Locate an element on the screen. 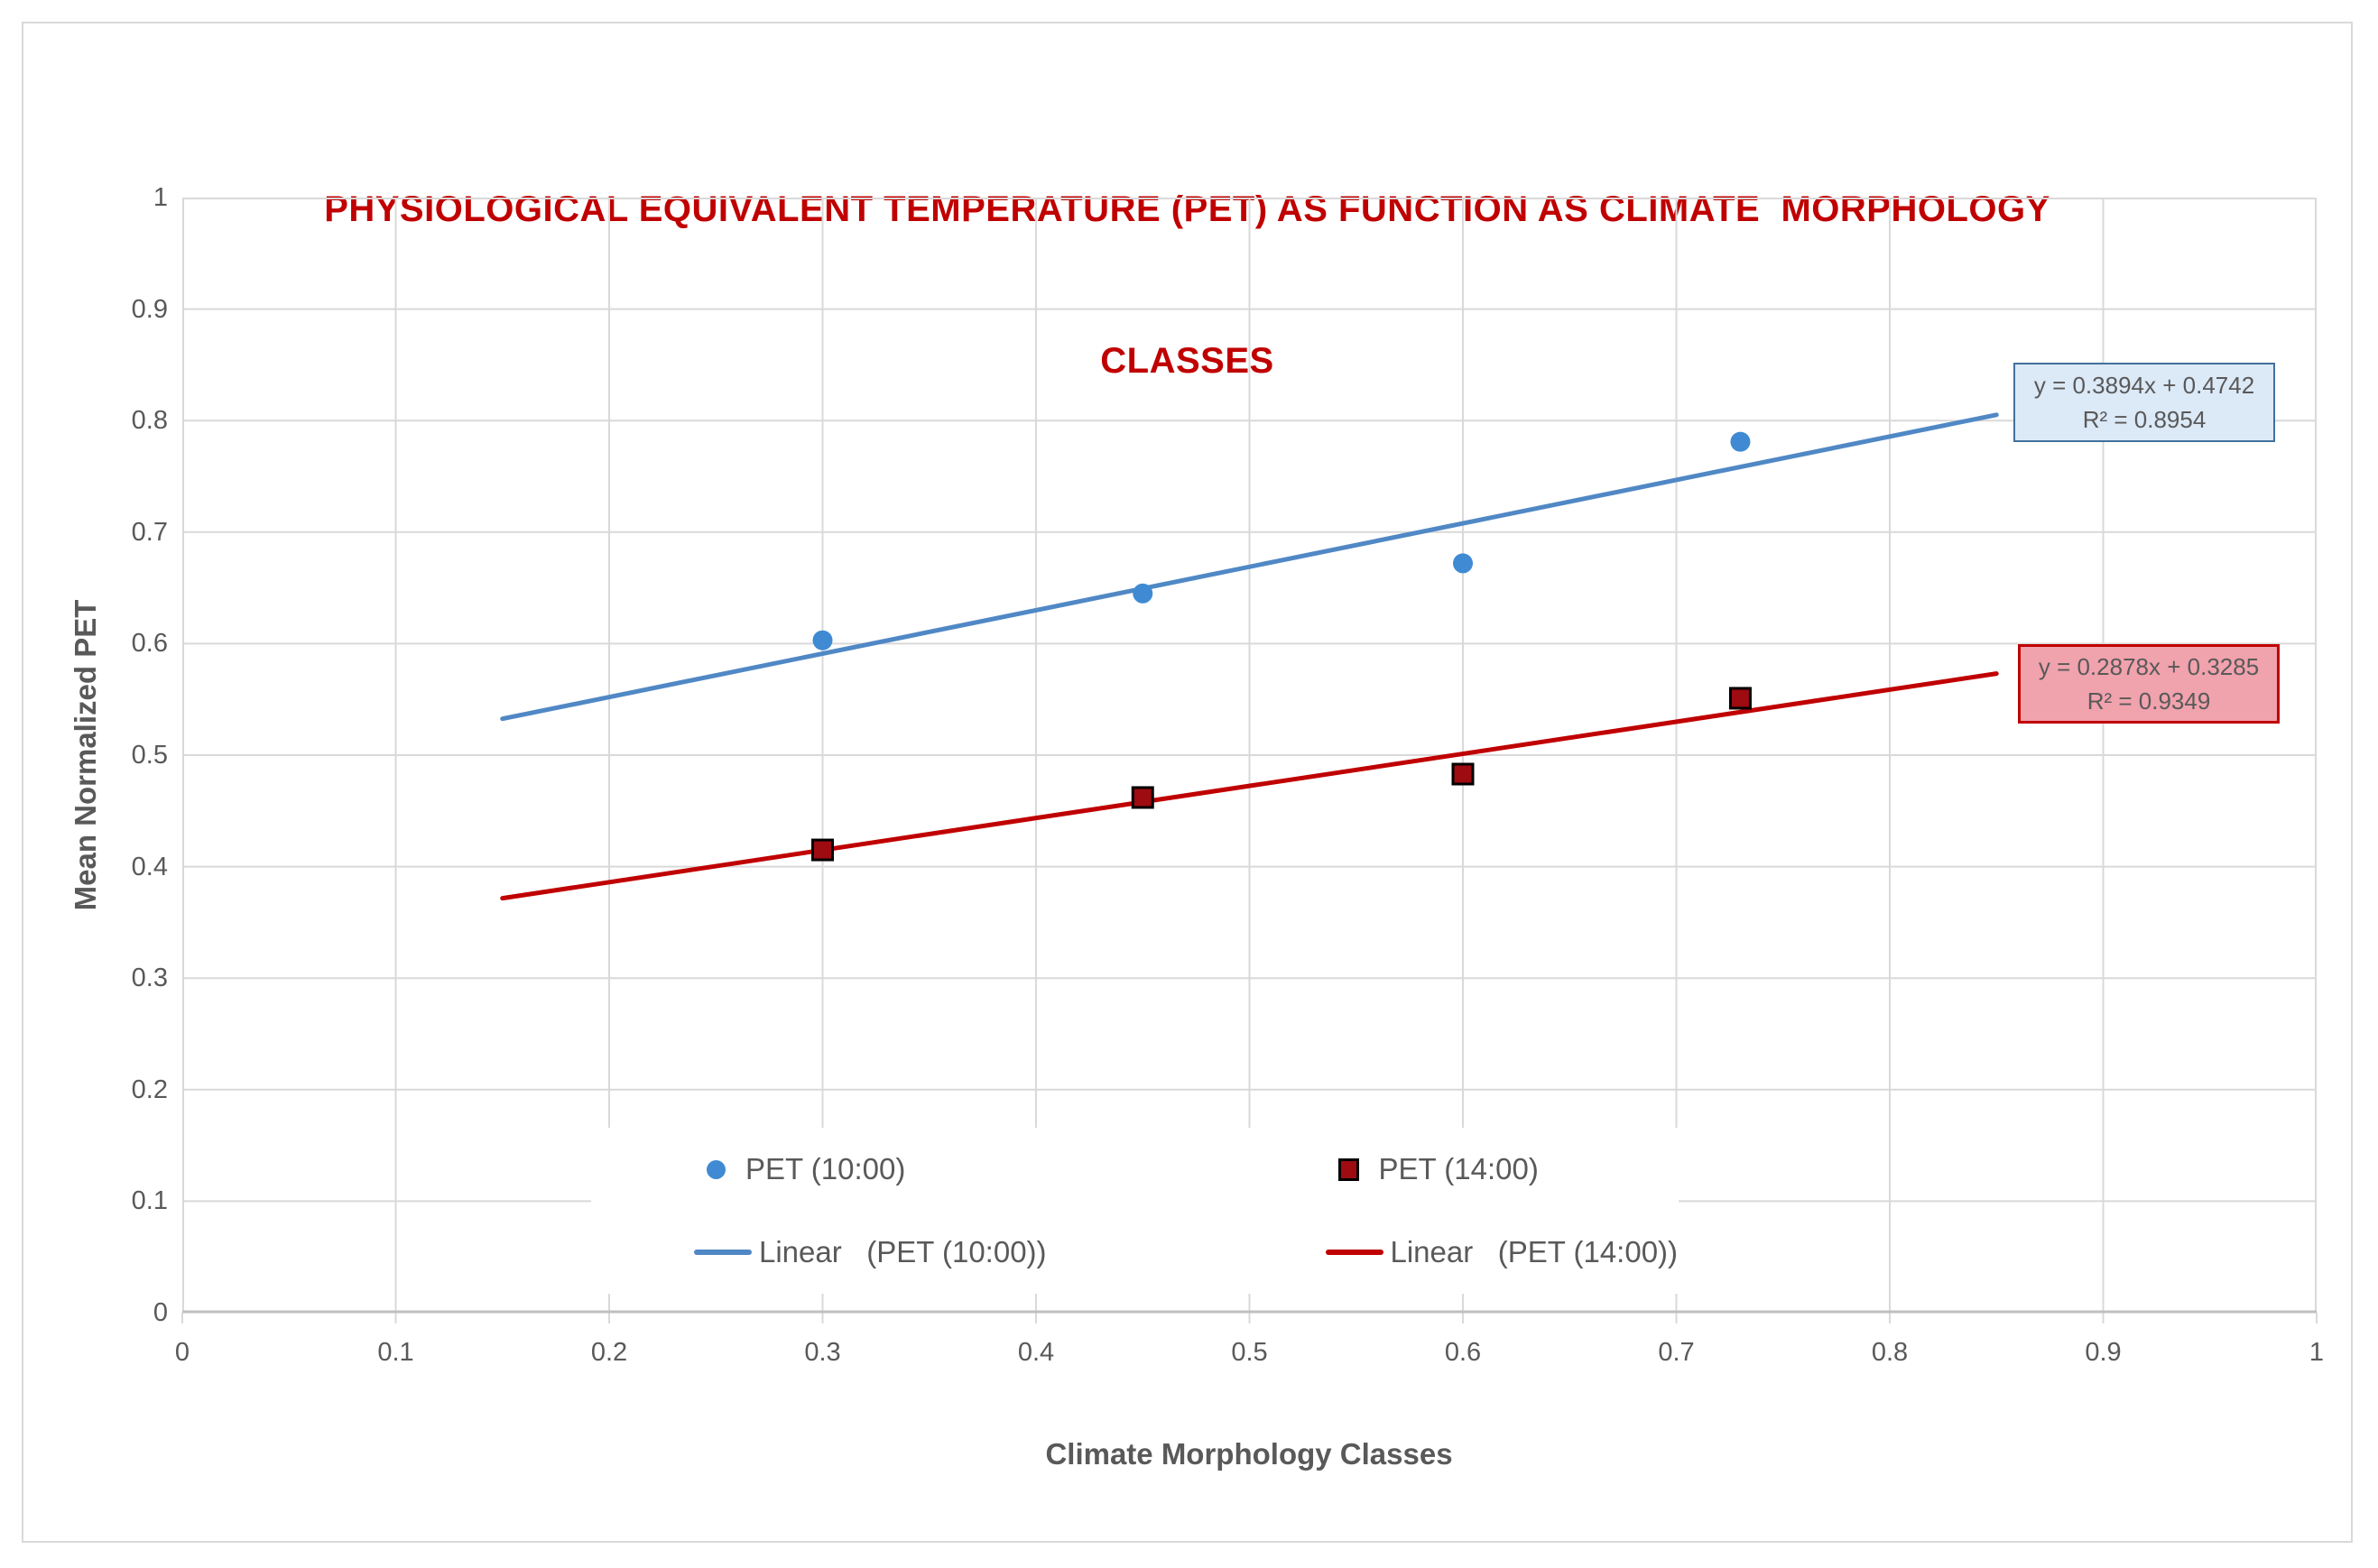 This screenshot has height=1568, width=2378. x-tick-label: 0.9 is located at coordinates (2103, 1352).